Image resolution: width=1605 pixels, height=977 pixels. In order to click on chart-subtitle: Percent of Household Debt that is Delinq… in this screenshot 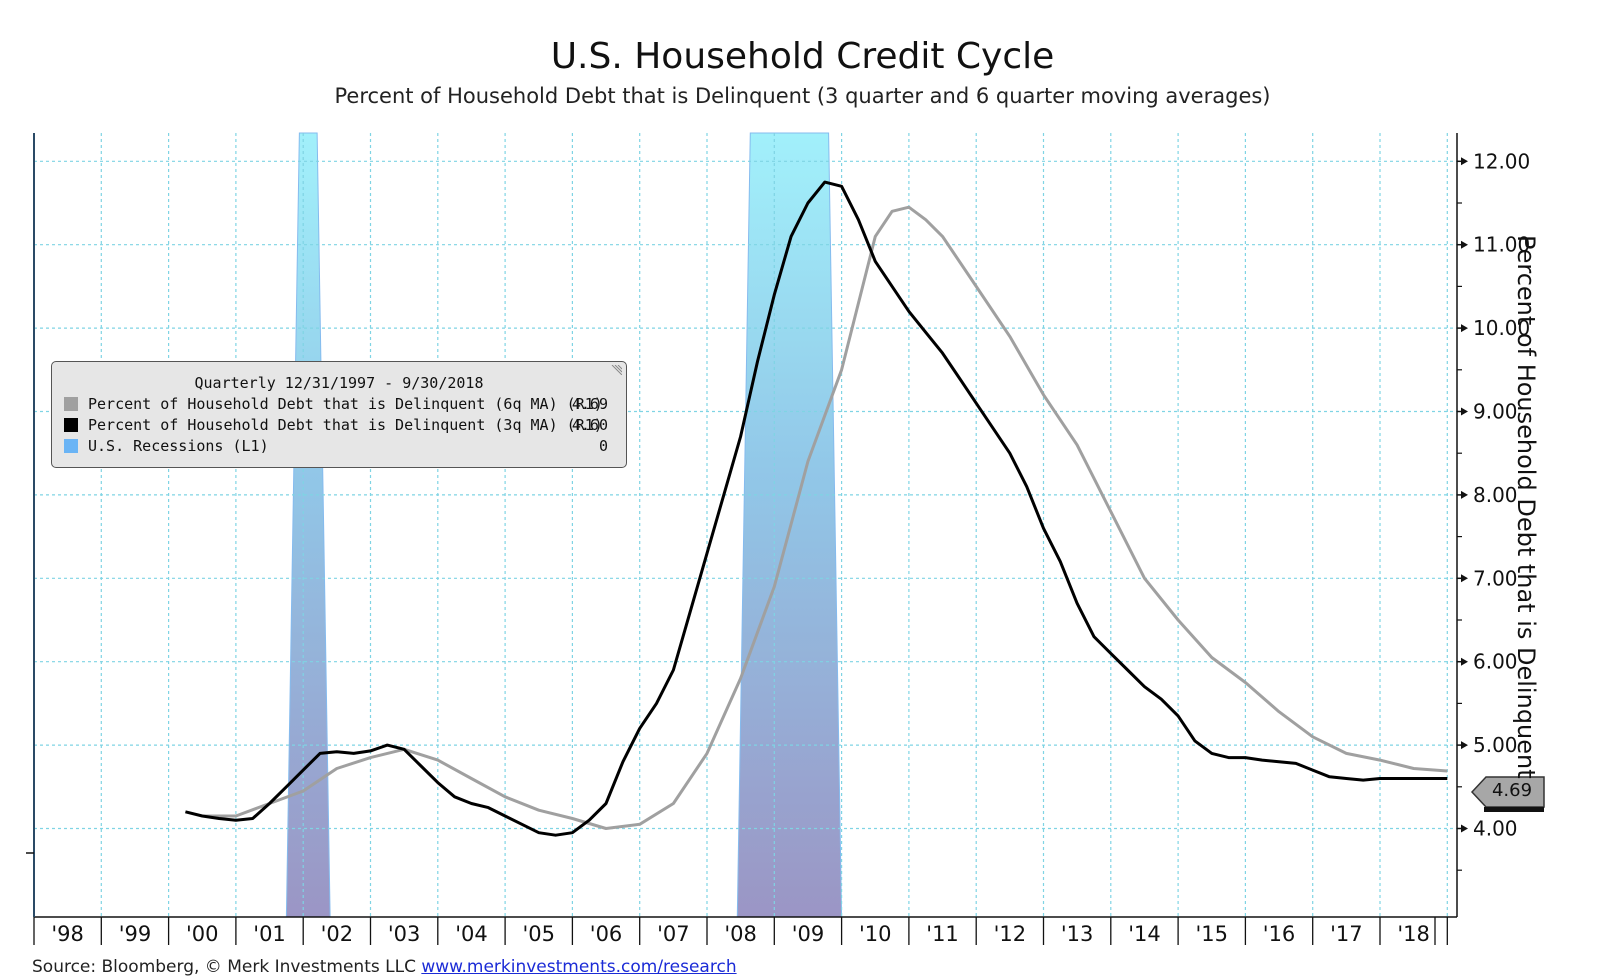, I will do `click(802, 96)`.